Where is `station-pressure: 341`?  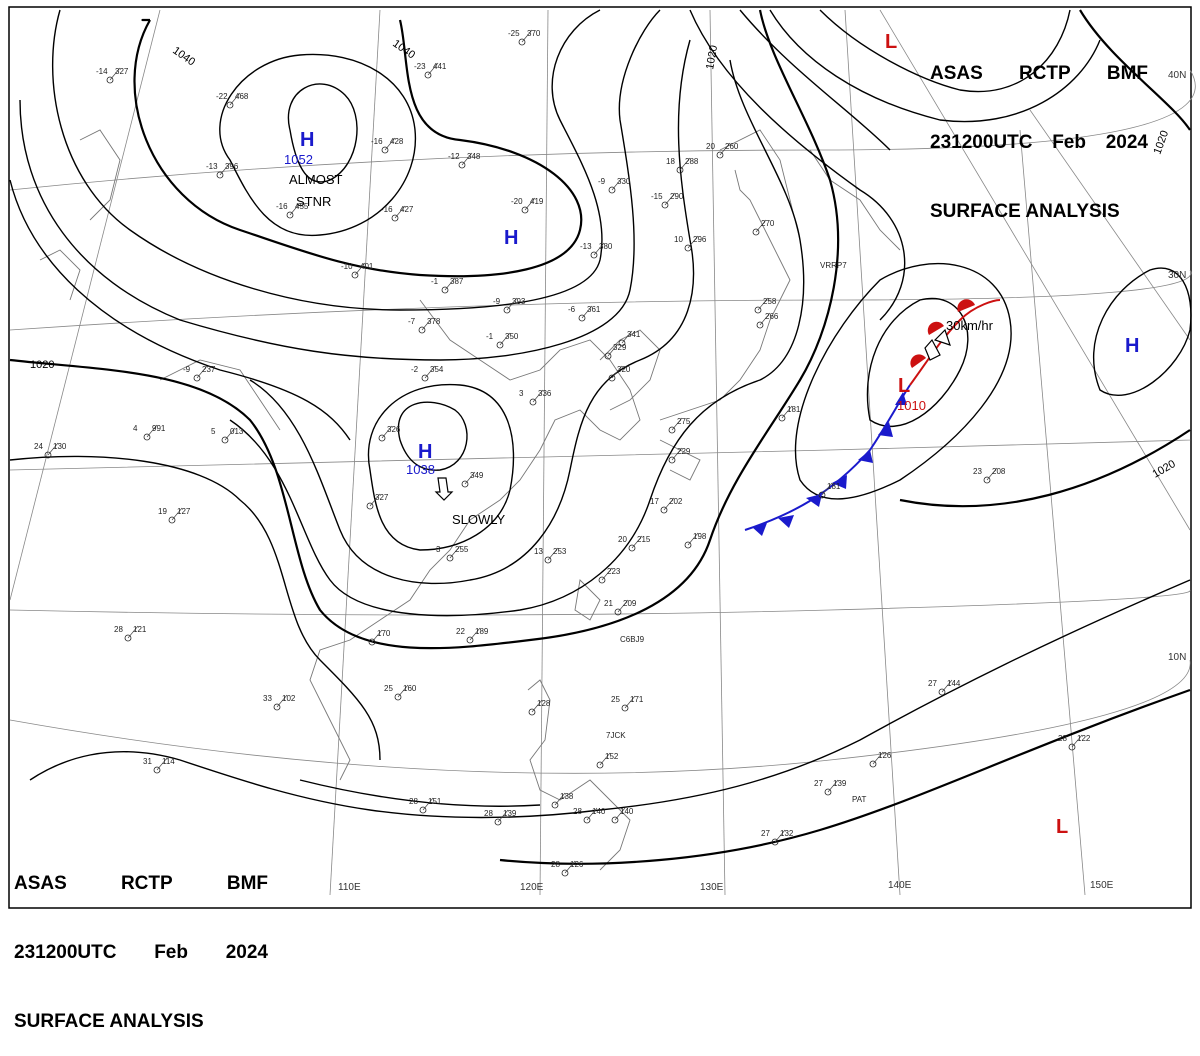 station-pressure: 341 is located at coordinates (634, 334).